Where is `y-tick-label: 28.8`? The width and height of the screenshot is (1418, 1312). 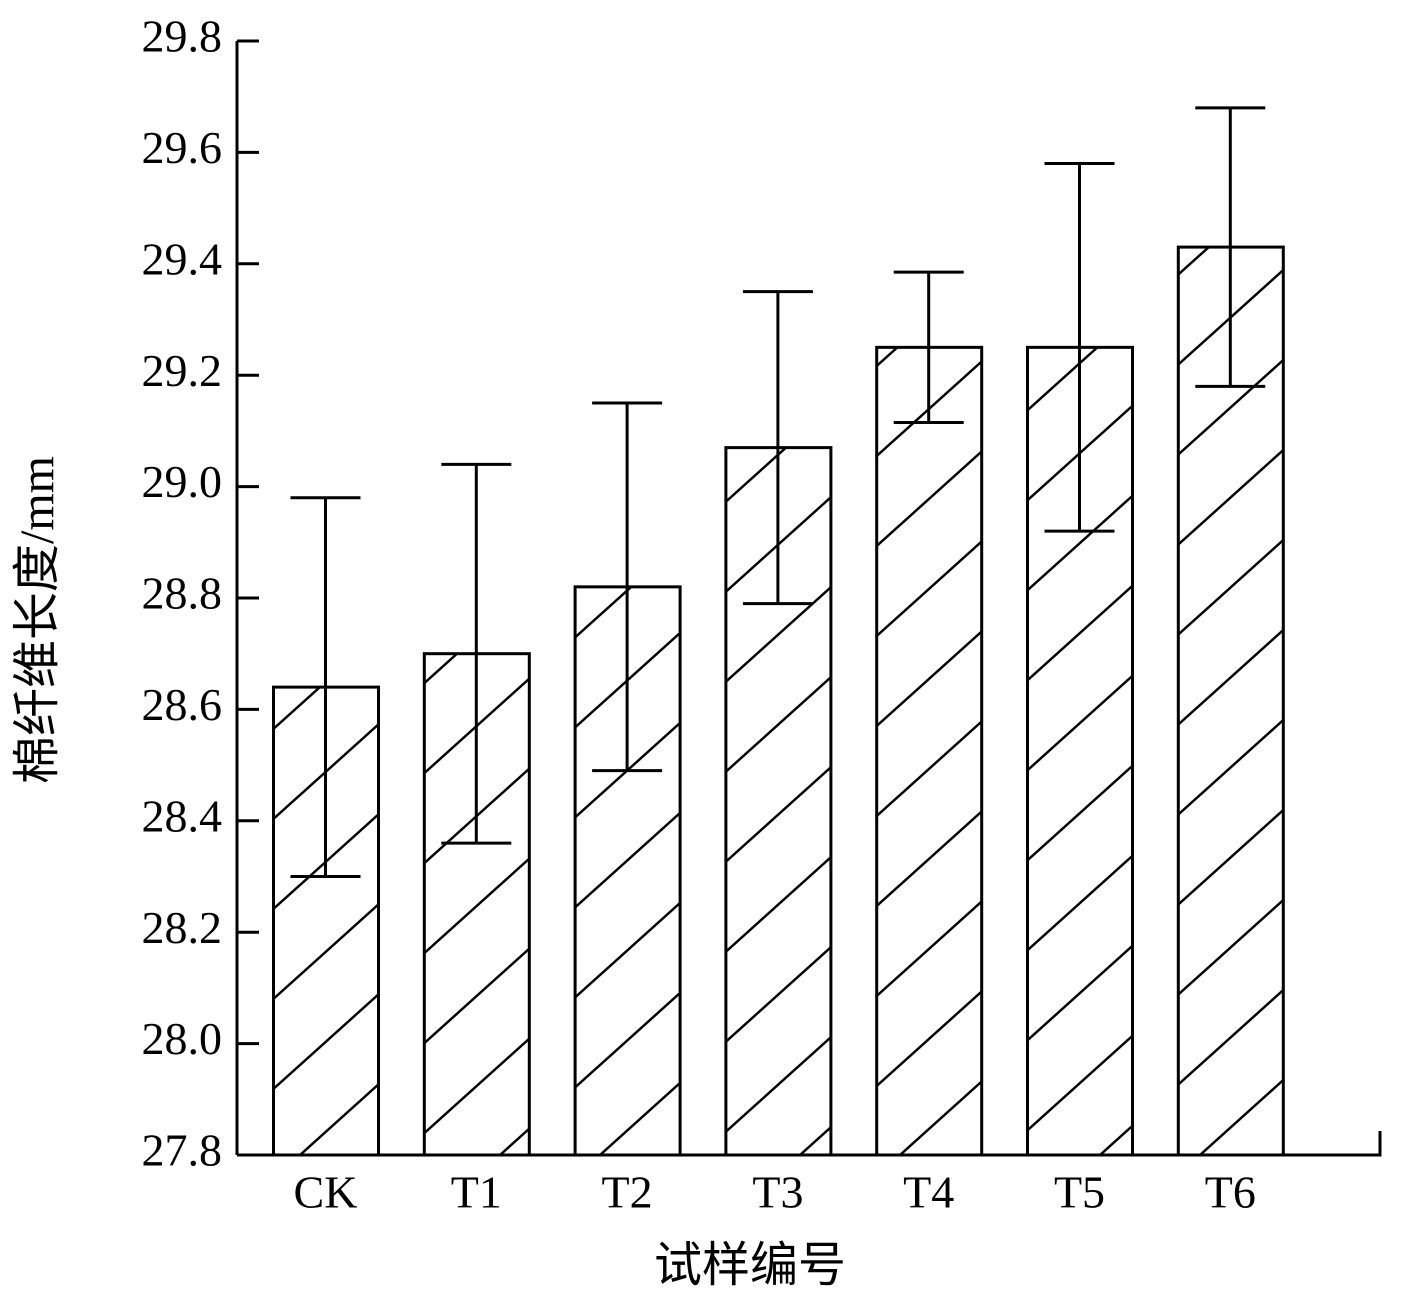
y-tick-label: 28.8 is located at coordinates (182, 593).